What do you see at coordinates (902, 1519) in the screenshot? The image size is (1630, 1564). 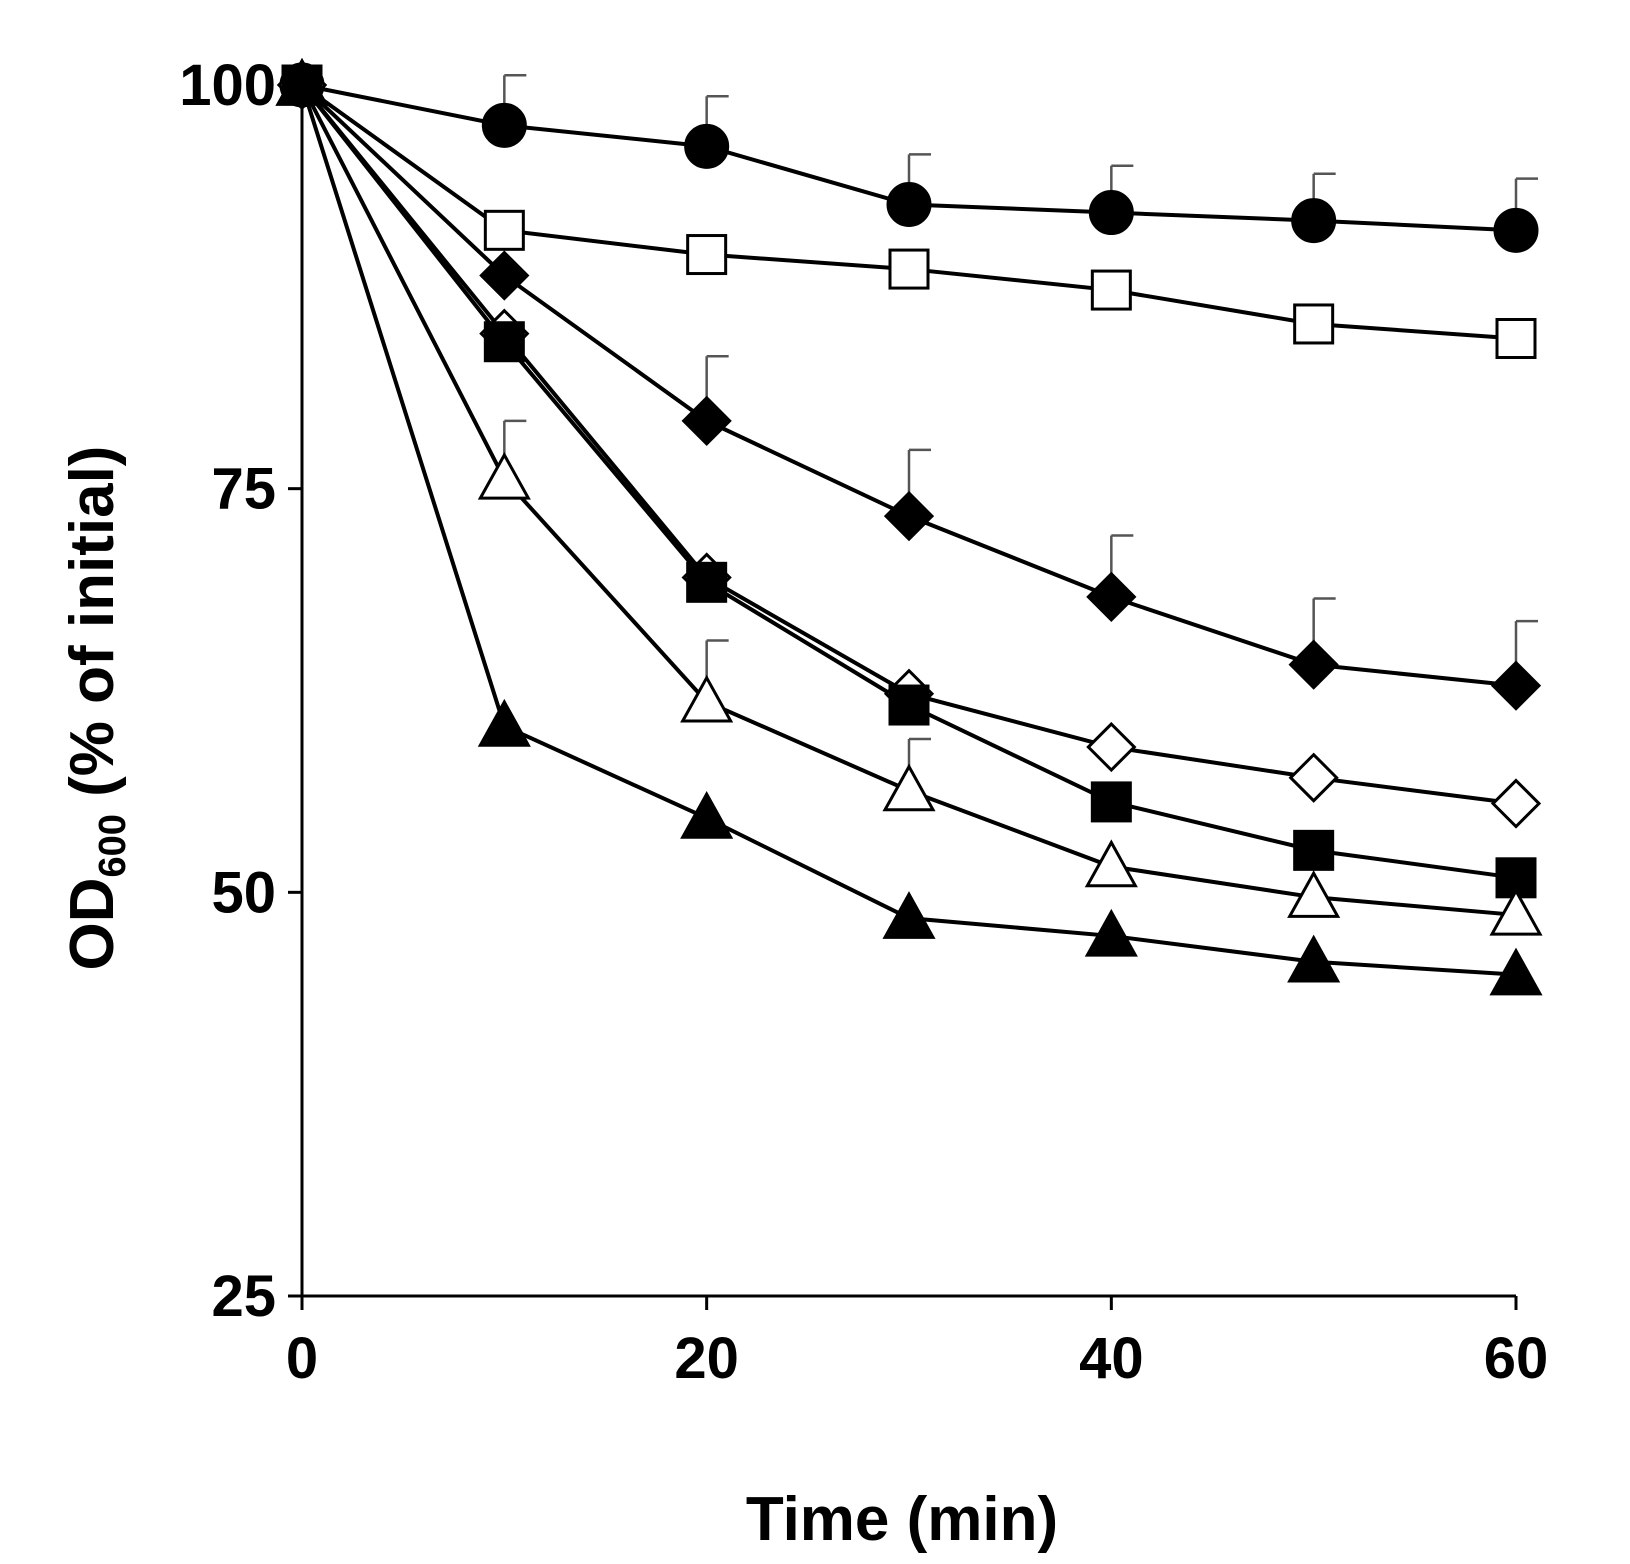 I see `x-axis-title: Time (min)` at bounding box center [902, 1519].